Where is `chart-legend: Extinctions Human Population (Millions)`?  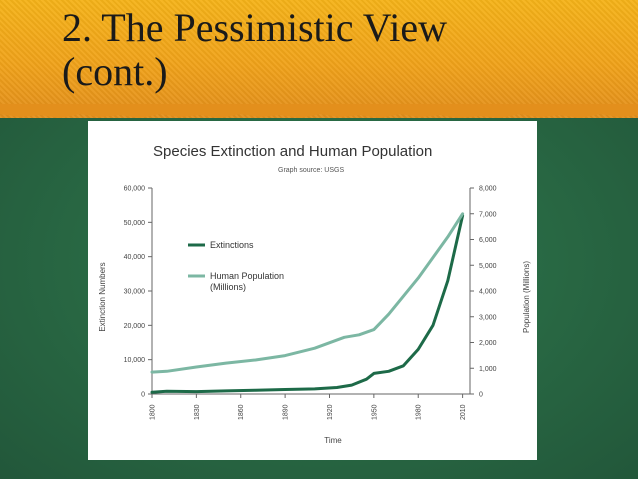
chart-legend: Extinctions Human Population (Millions) is located at coordinates (236, 266).